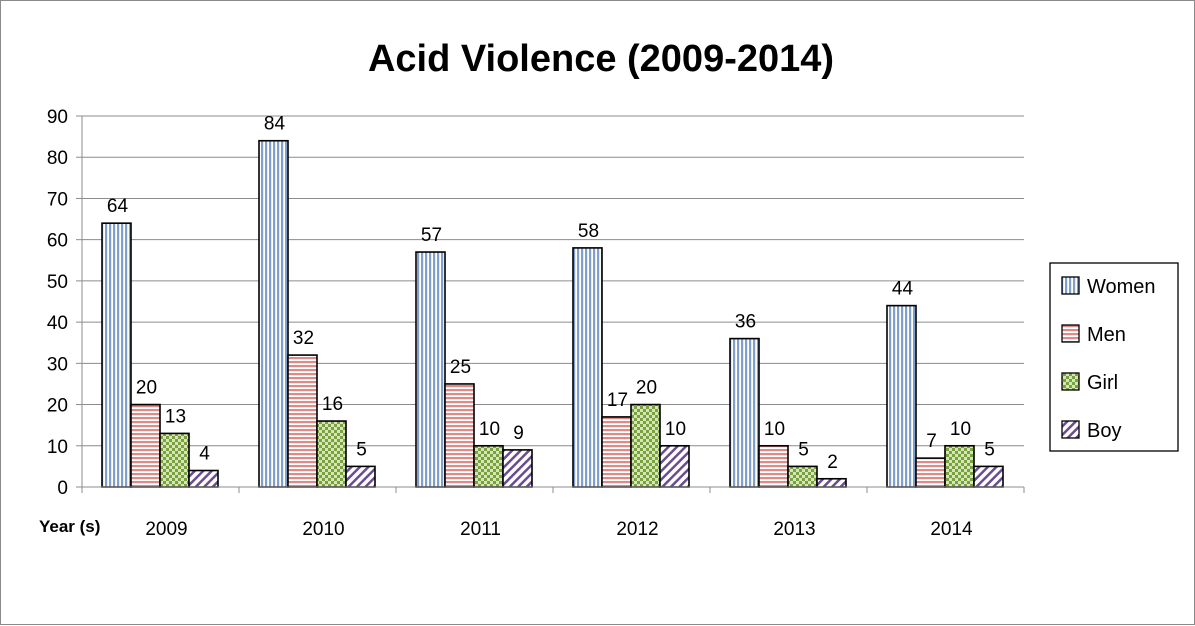  I want to click on data-label: 84, so click(275, 124).